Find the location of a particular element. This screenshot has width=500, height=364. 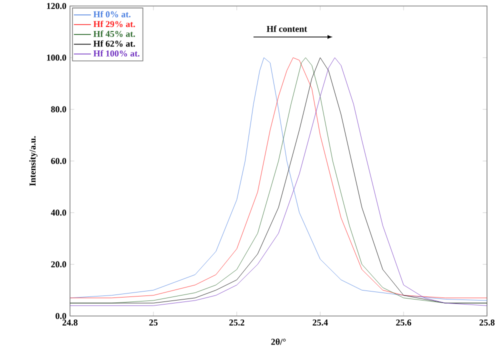

legend-label: Hf 62% at. is located at coordinates (114, 43).